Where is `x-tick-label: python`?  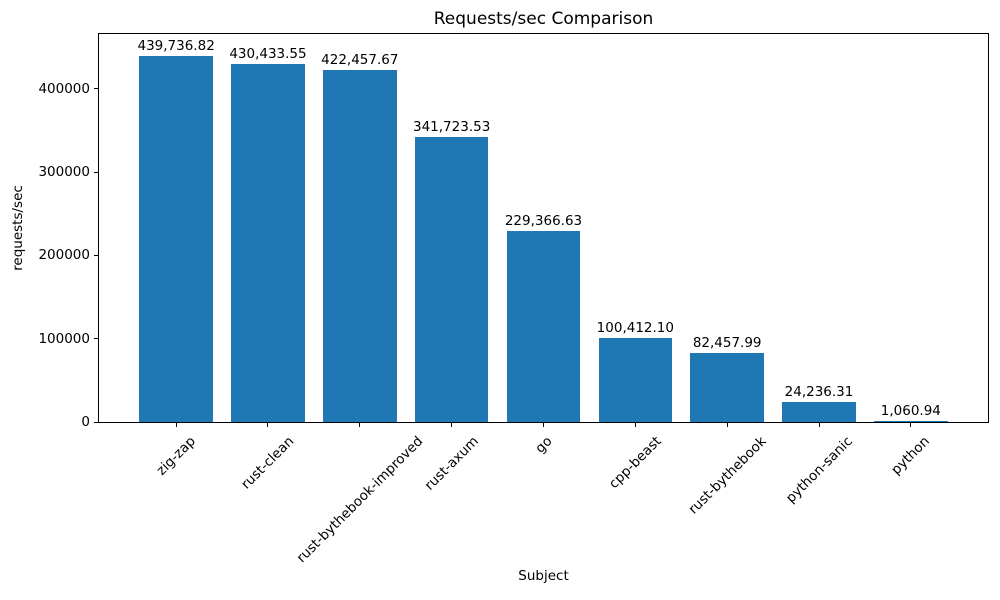 x-tick-label: python is located at coordinates (911, 455).